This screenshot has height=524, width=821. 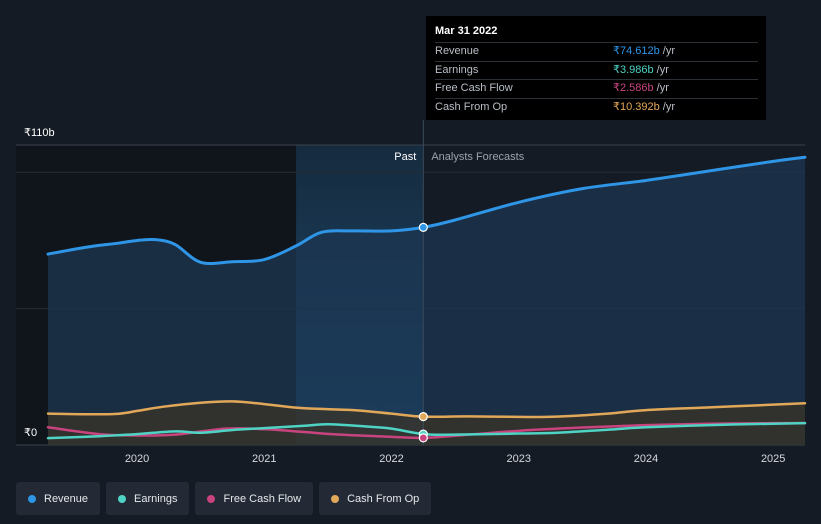 I want to click on legend-item-earnings: Earnings, so click(x=148, y=498).